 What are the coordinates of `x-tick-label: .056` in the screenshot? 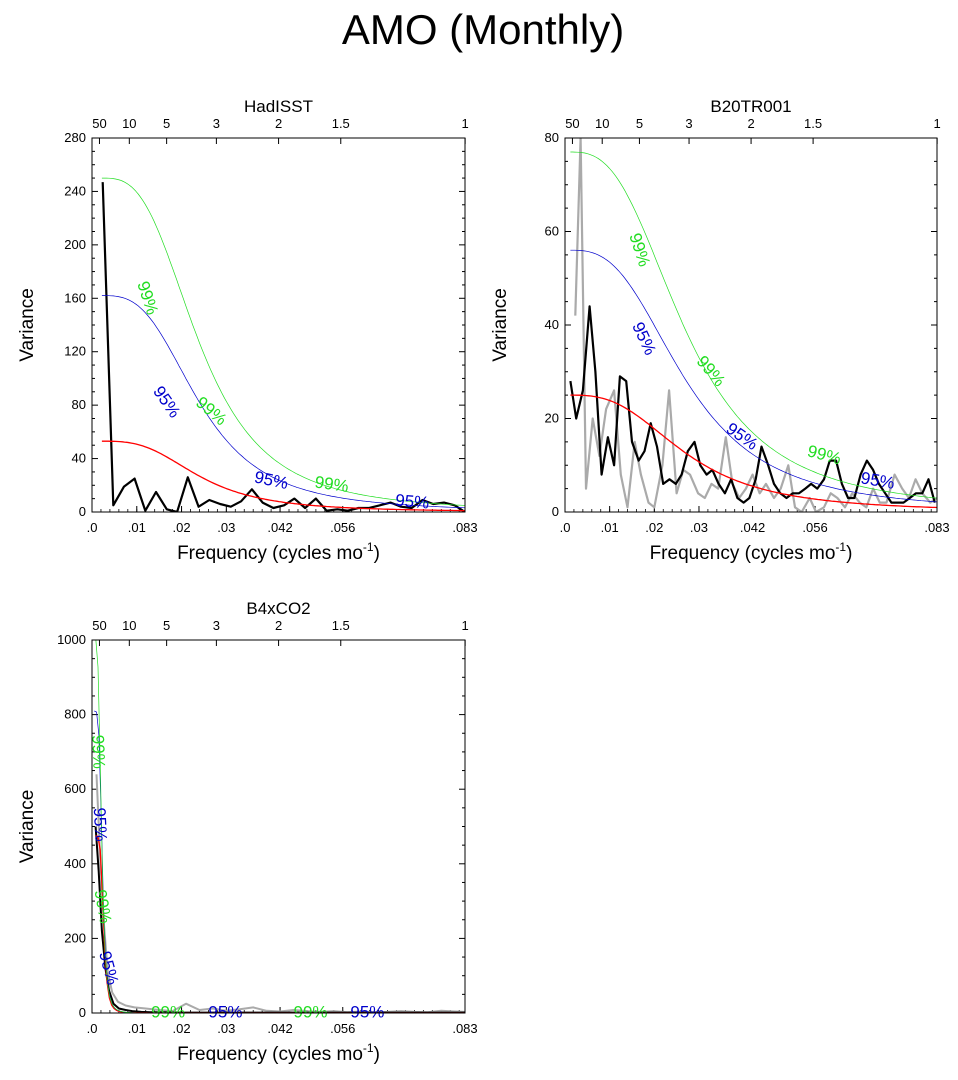 It's located at (342, 527).